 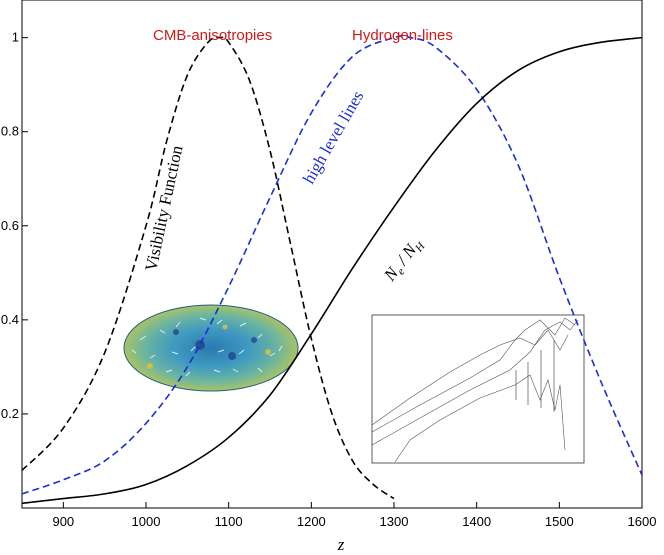 What do you see at coordinates (333, 137) in the screenshot?
I see `high-level-lines-label: high level lines` at bounding box center [333, 137].